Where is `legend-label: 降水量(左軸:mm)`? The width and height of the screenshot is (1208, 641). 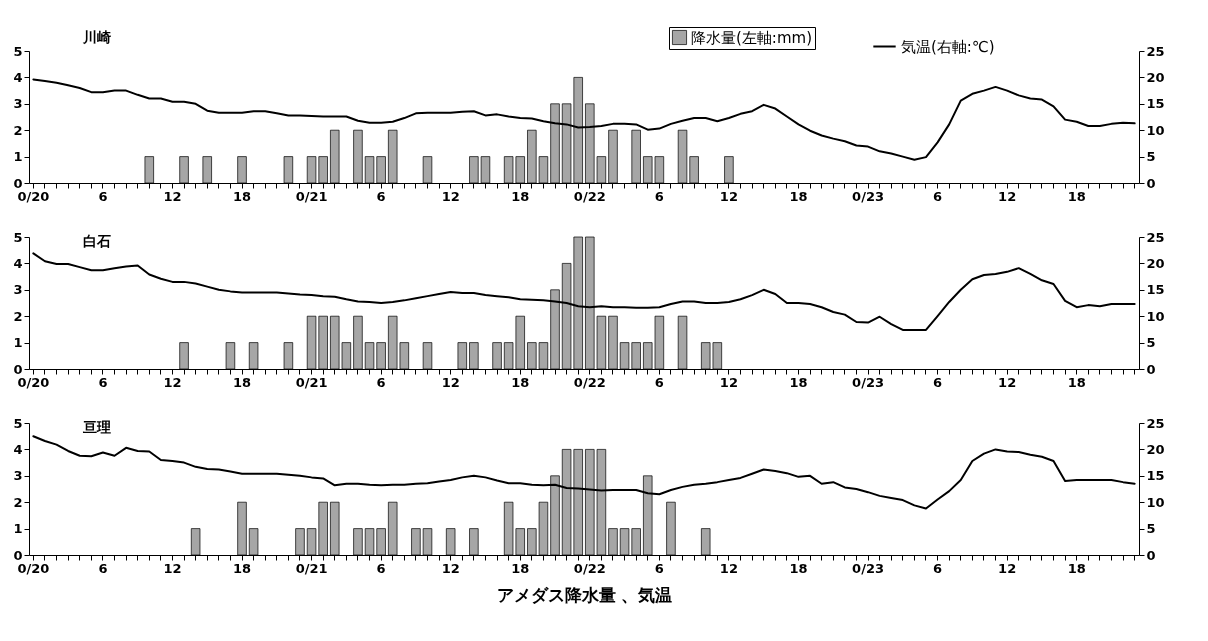 legend-label: 降水量(左軸:mm) is located at coordinates (751, 37).